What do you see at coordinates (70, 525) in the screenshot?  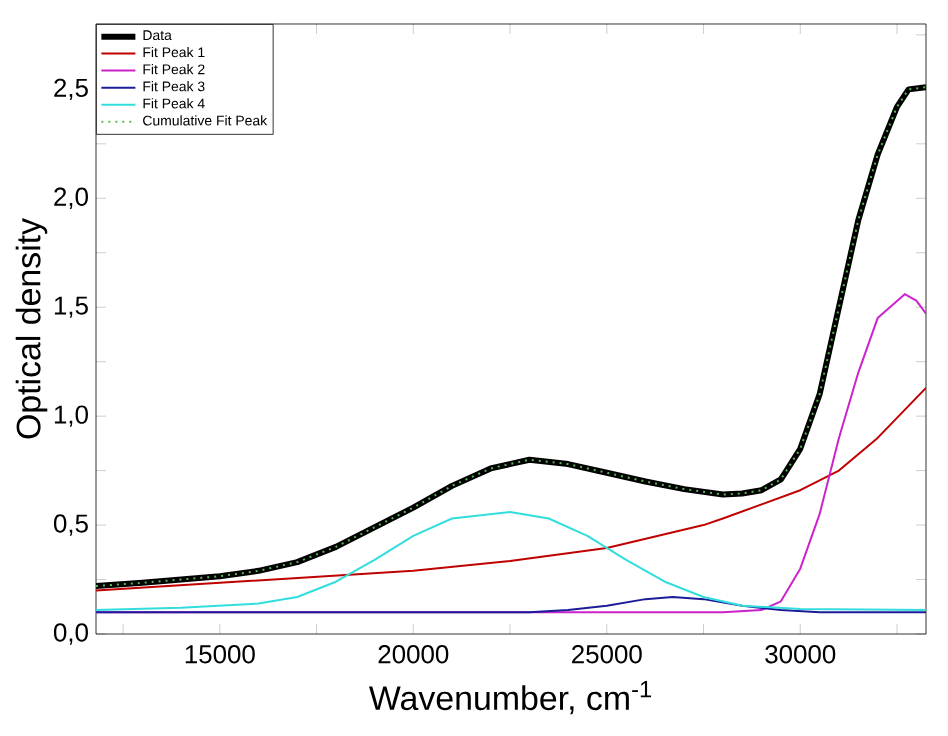 I see `y-tick-label: 0,5` at bounding box center [70, 525].